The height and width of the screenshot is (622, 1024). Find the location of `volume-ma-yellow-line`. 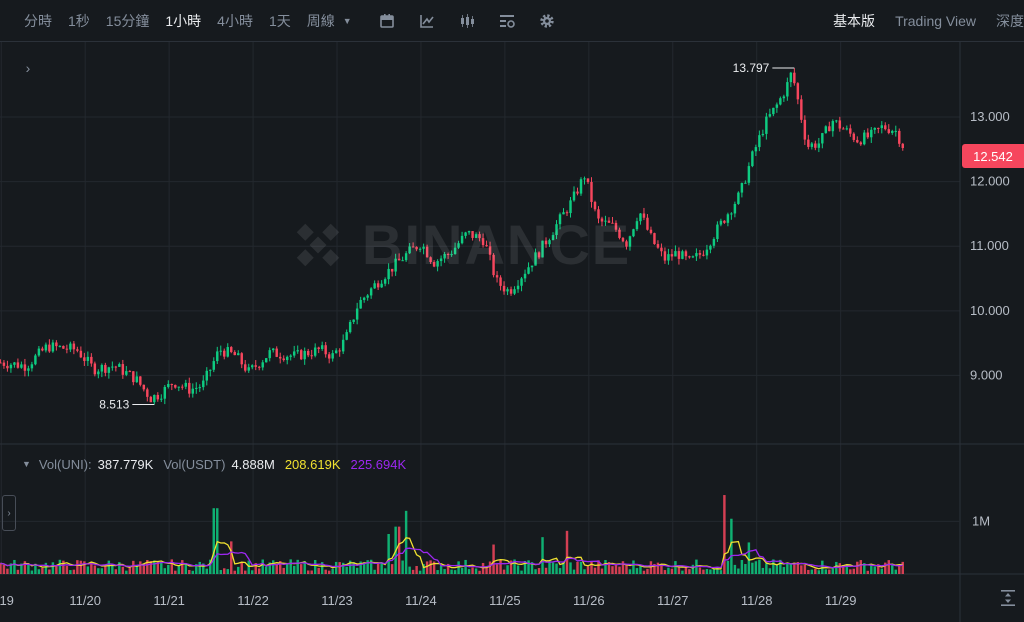

volume-ma-yellow-line is located at coordinates (451, 553).